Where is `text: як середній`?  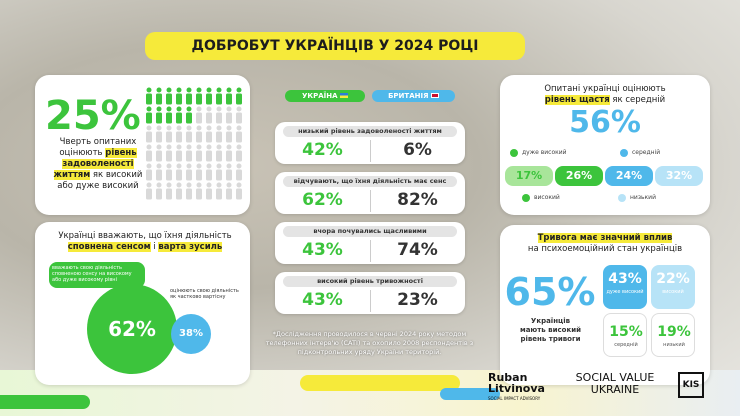 text: як середній is located at coordinates (639, 100).